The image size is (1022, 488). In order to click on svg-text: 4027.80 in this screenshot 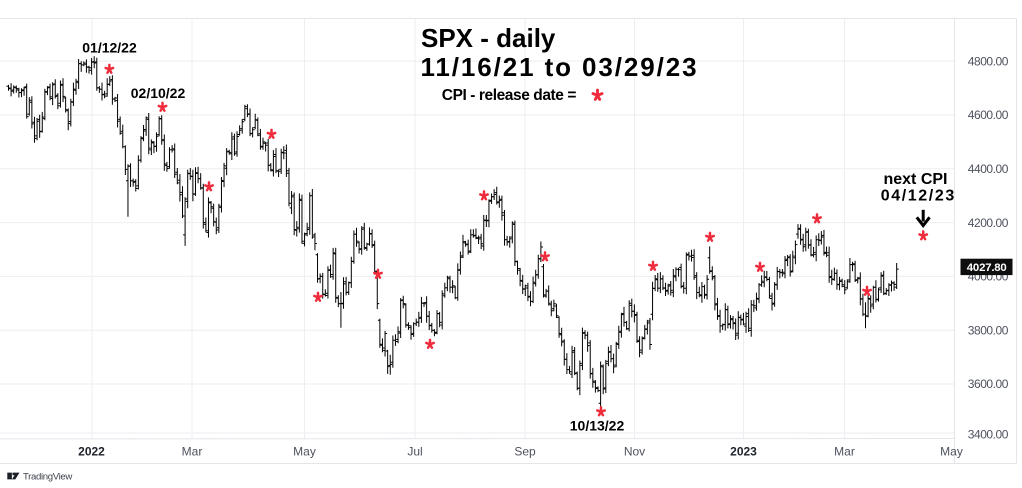, I will do `click(987, 268)`.